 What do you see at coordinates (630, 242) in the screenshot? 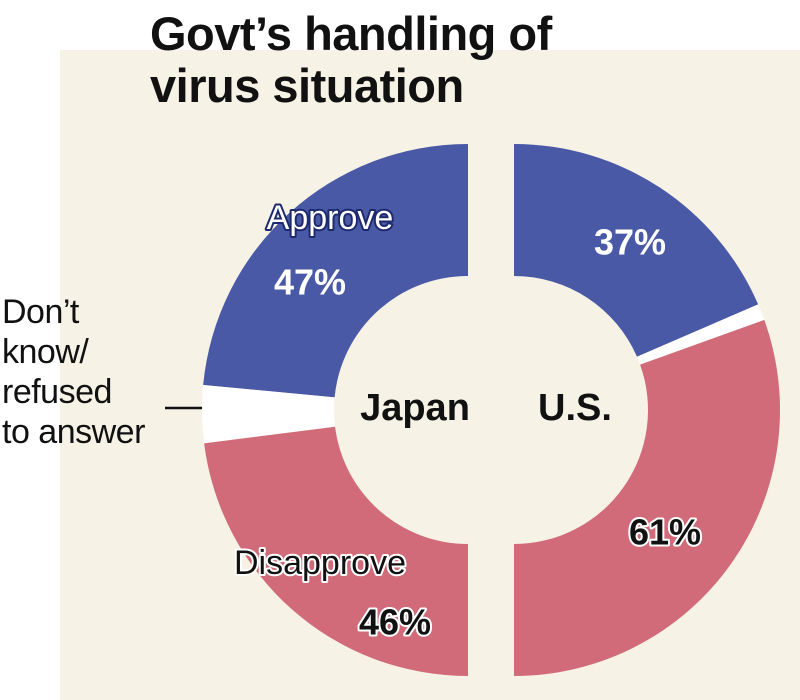
I see `value-label: 37%` at bounding box center [630, 242].